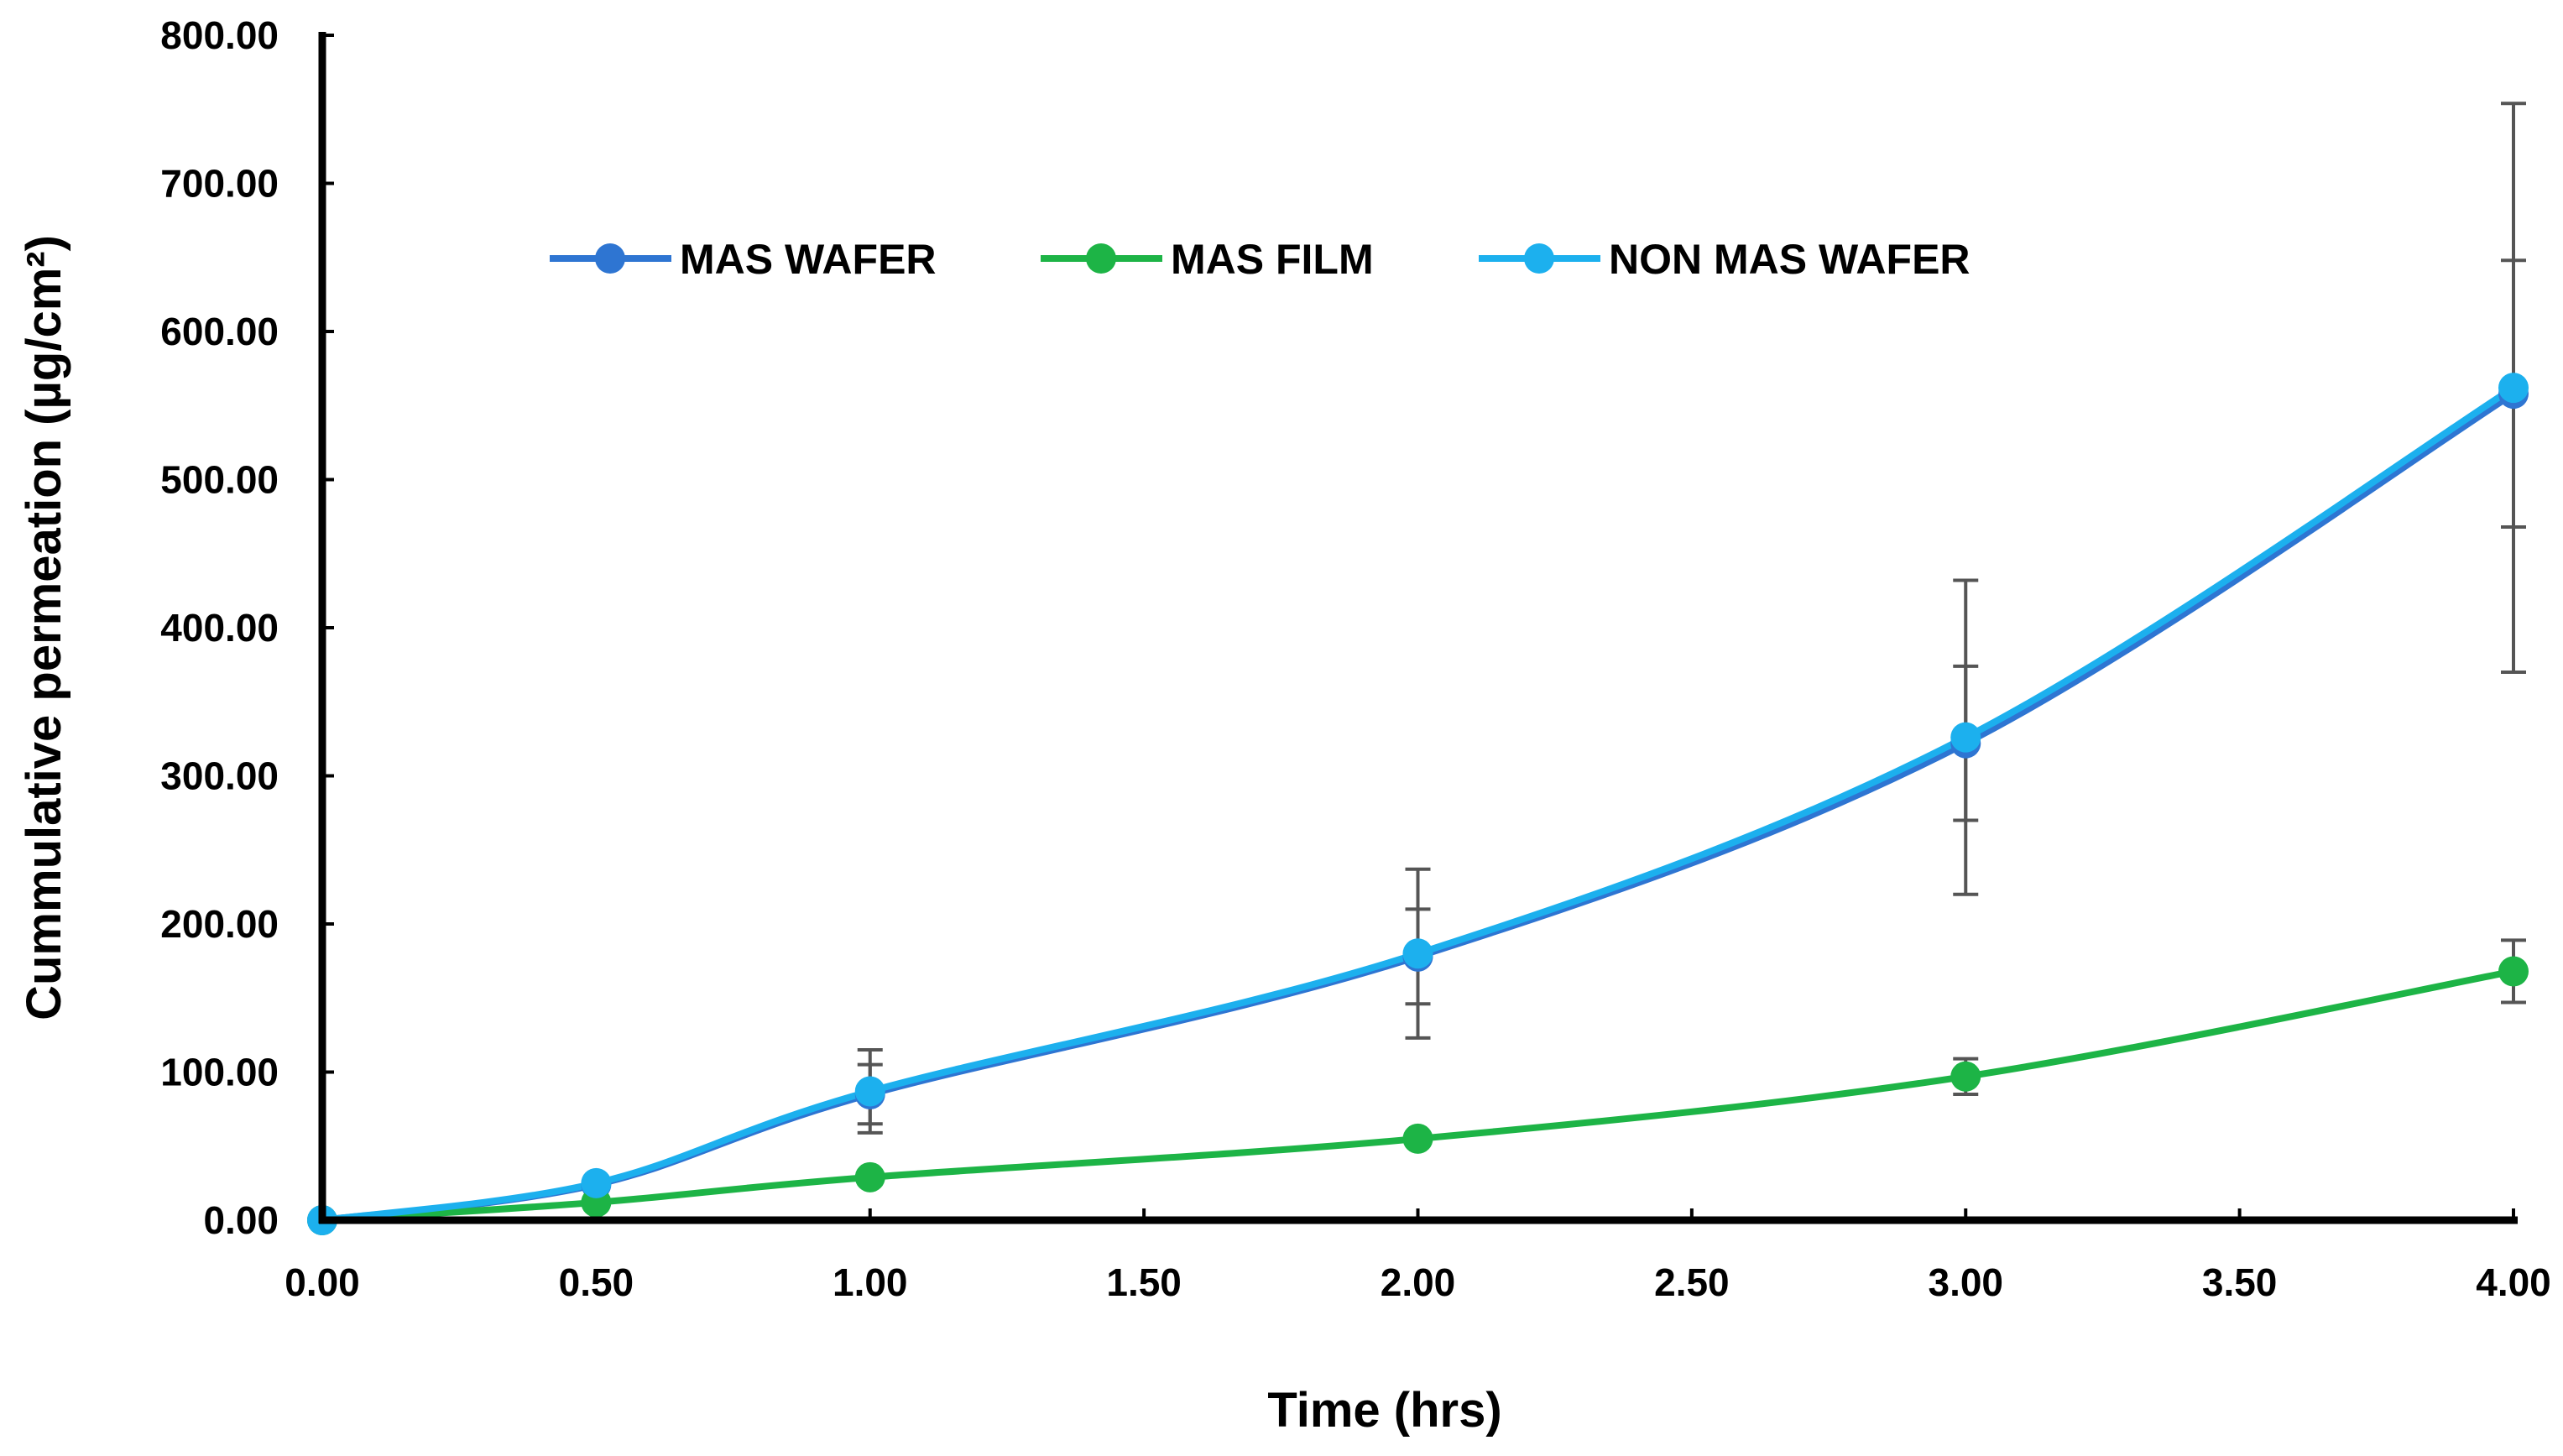  Describe the element at coordinates (219, 628) in the screenshot. I see `y-tick-label: 400.00` at that location.